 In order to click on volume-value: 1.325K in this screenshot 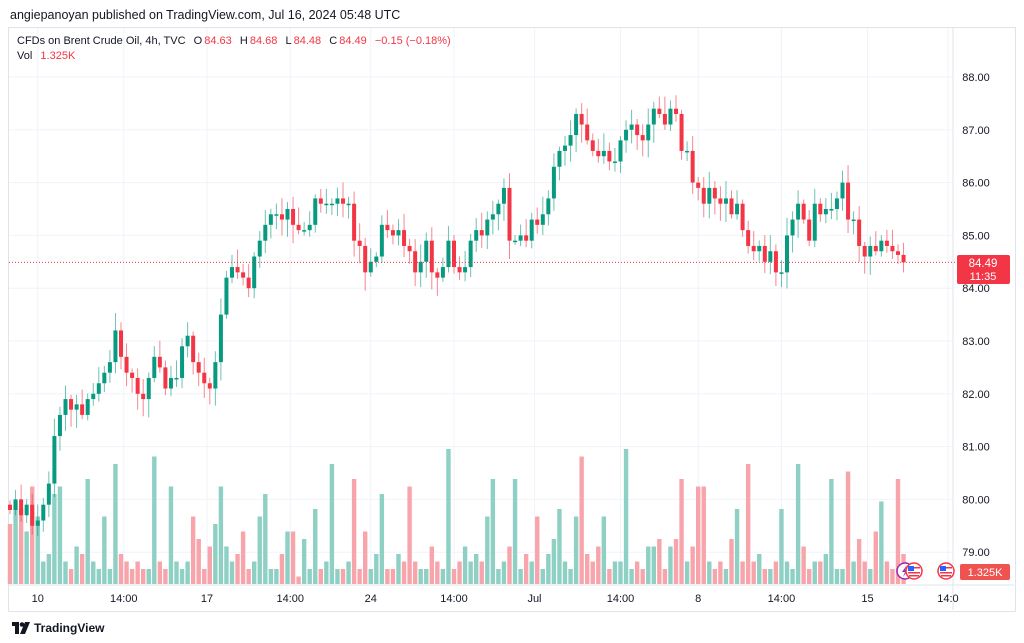, I will do `click(58, 56)`.